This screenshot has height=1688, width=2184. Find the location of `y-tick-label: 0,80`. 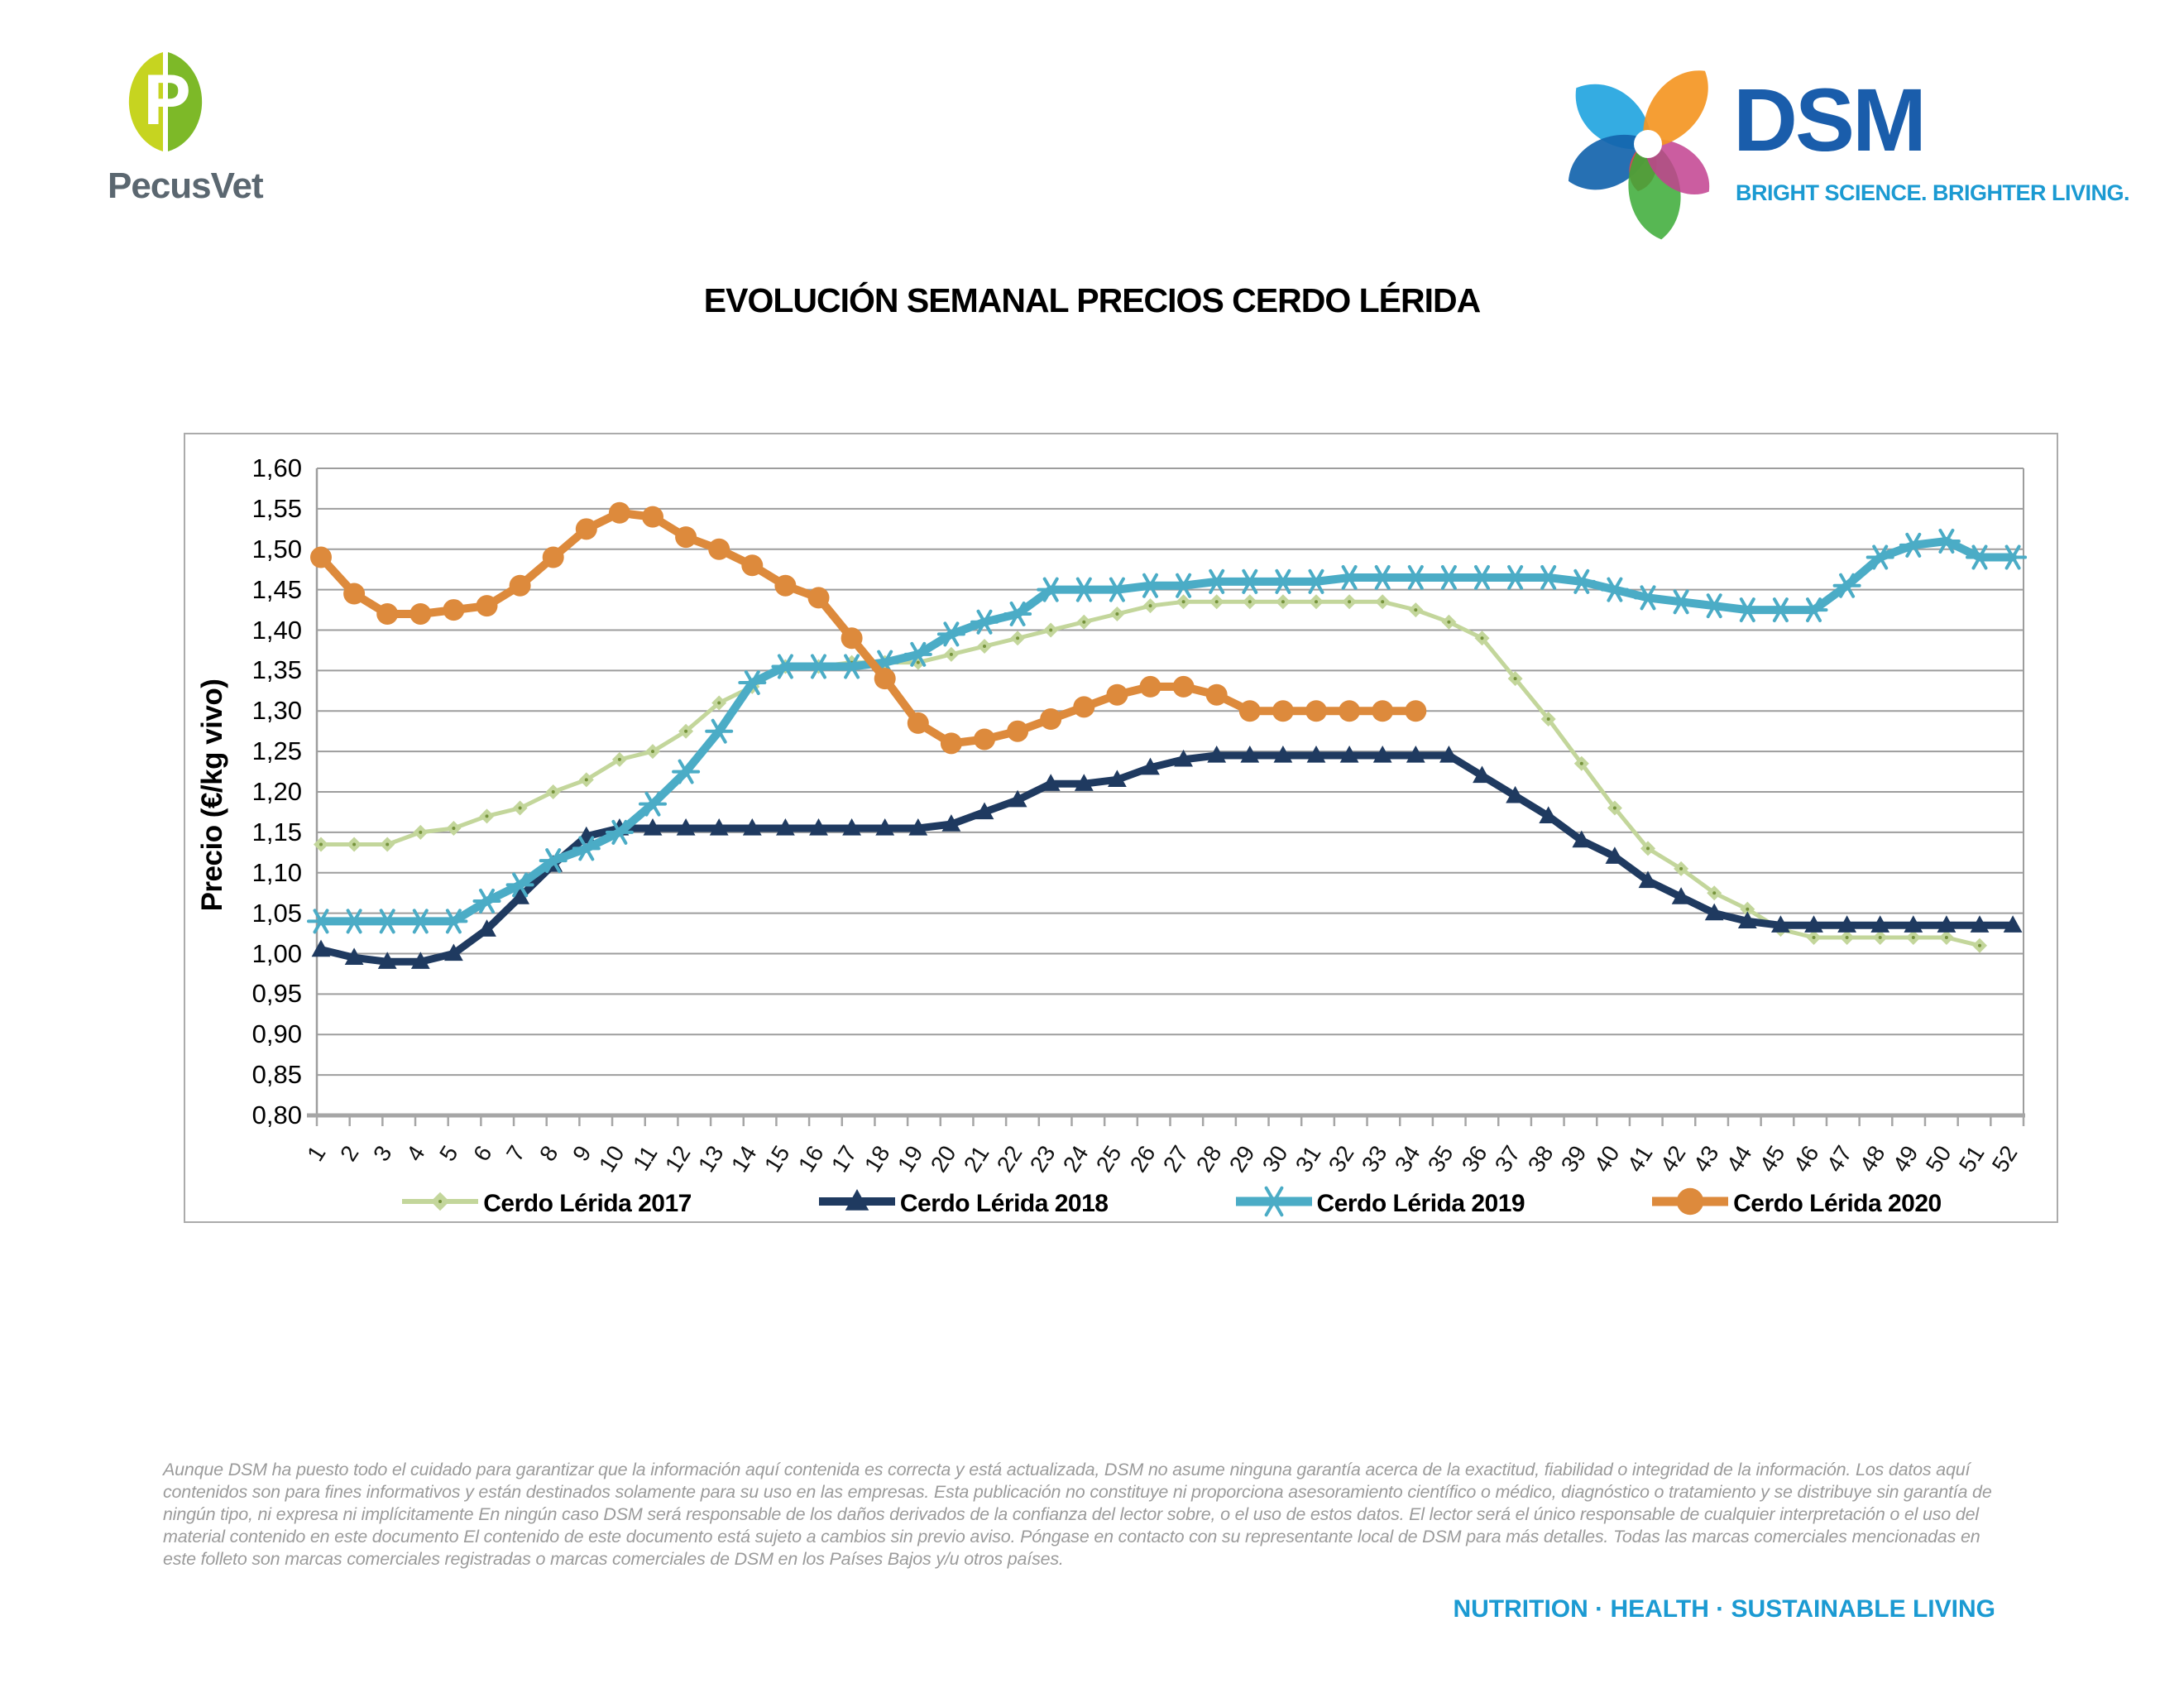

y-tick-label: 0,80 is located at coordinates (276, 1115).